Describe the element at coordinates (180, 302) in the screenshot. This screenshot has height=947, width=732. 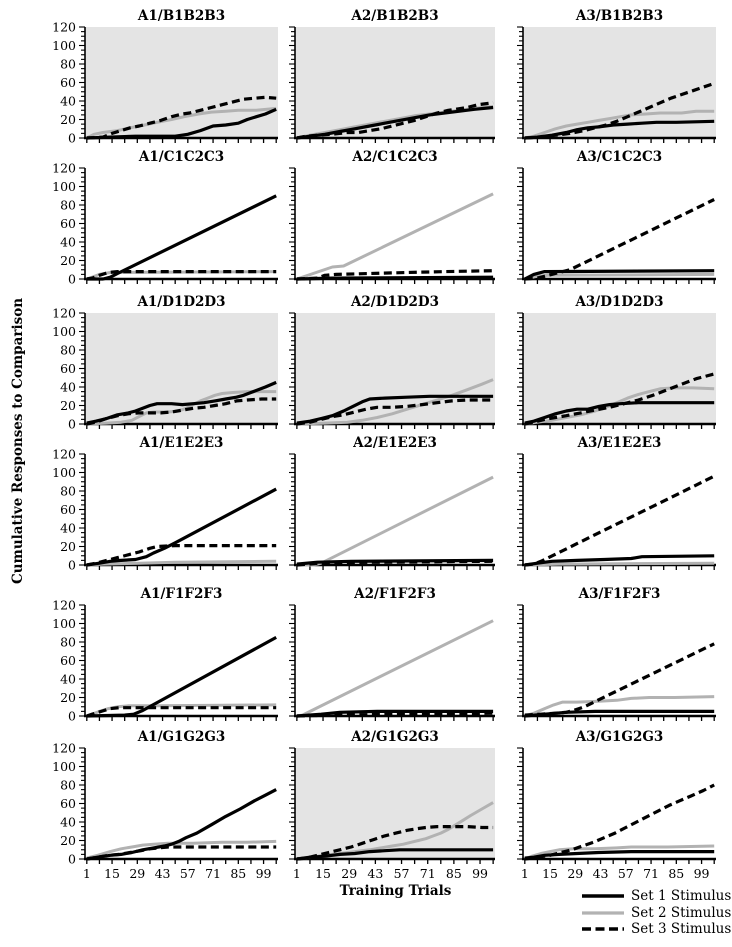
I see `panel-title: A1/D1D2D3` at that location.